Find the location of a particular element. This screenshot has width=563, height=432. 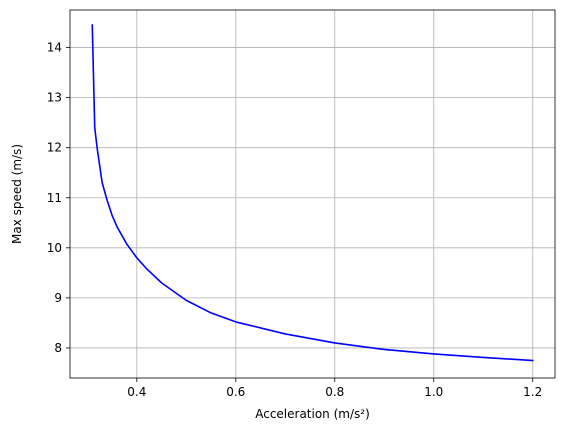

y-tick-label: 14 is located at coordinates (54, 48).